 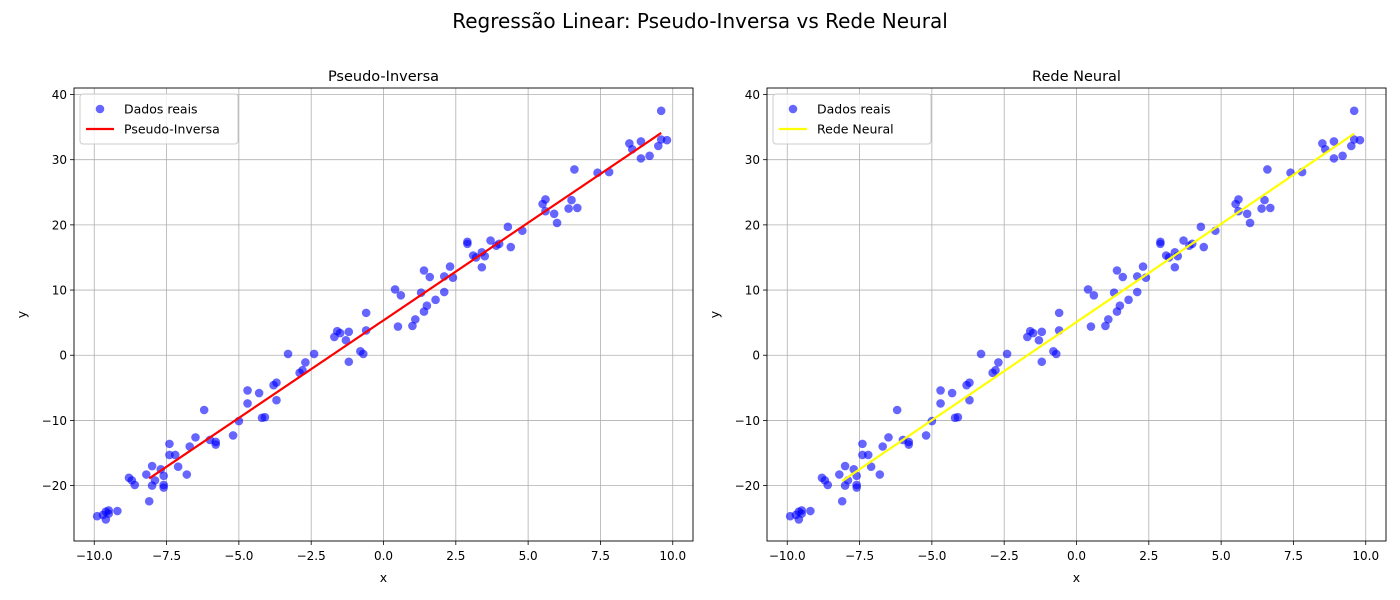 What do you see at coordinates (238, 556) in the screenshot?
I see `x-tick-label: −5.0` at bounding box center [238, 556].